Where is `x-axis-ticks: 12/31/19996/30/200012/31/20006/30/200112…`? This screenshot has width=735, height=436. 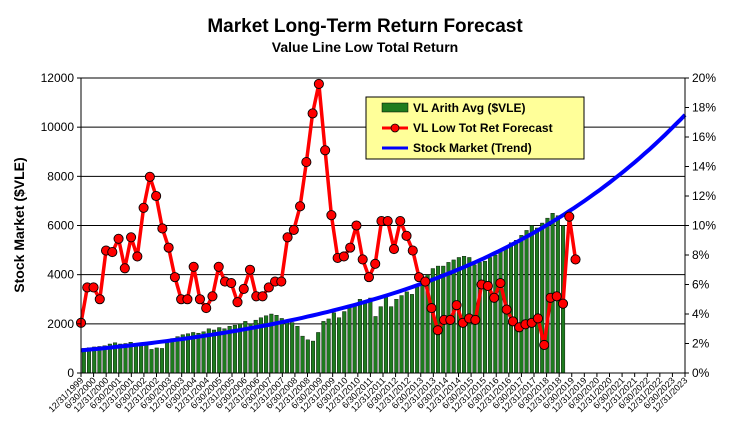
x-axis-ticks: 12/31/19996/30/200012/31/20006/30/200112… is located at coordinates (367, 393).